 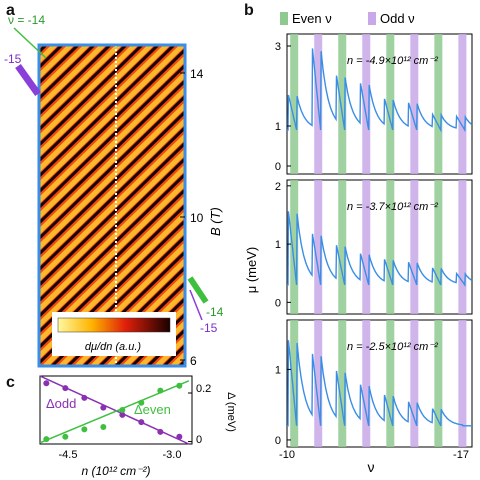 What do you see at coordinates (115, 410) in the screenshot?
I see `panel-c-scatter` at bounding box center [115, 410].